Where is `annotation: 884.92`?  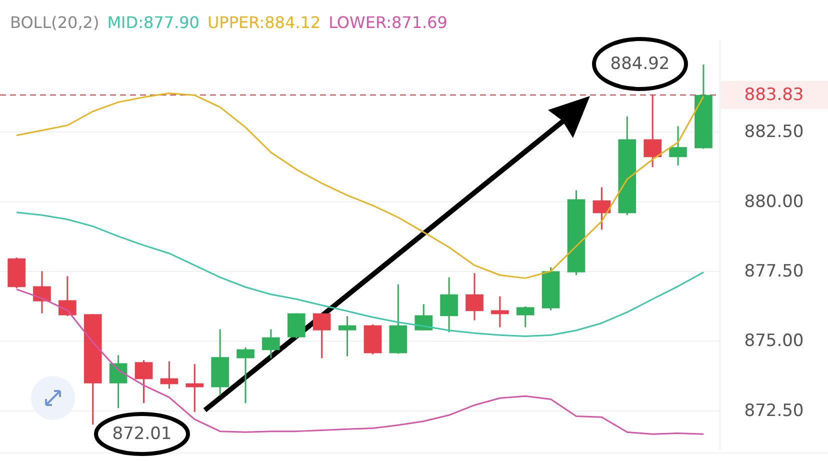 annotation: 884.92 is located at coordinates (640, 64).